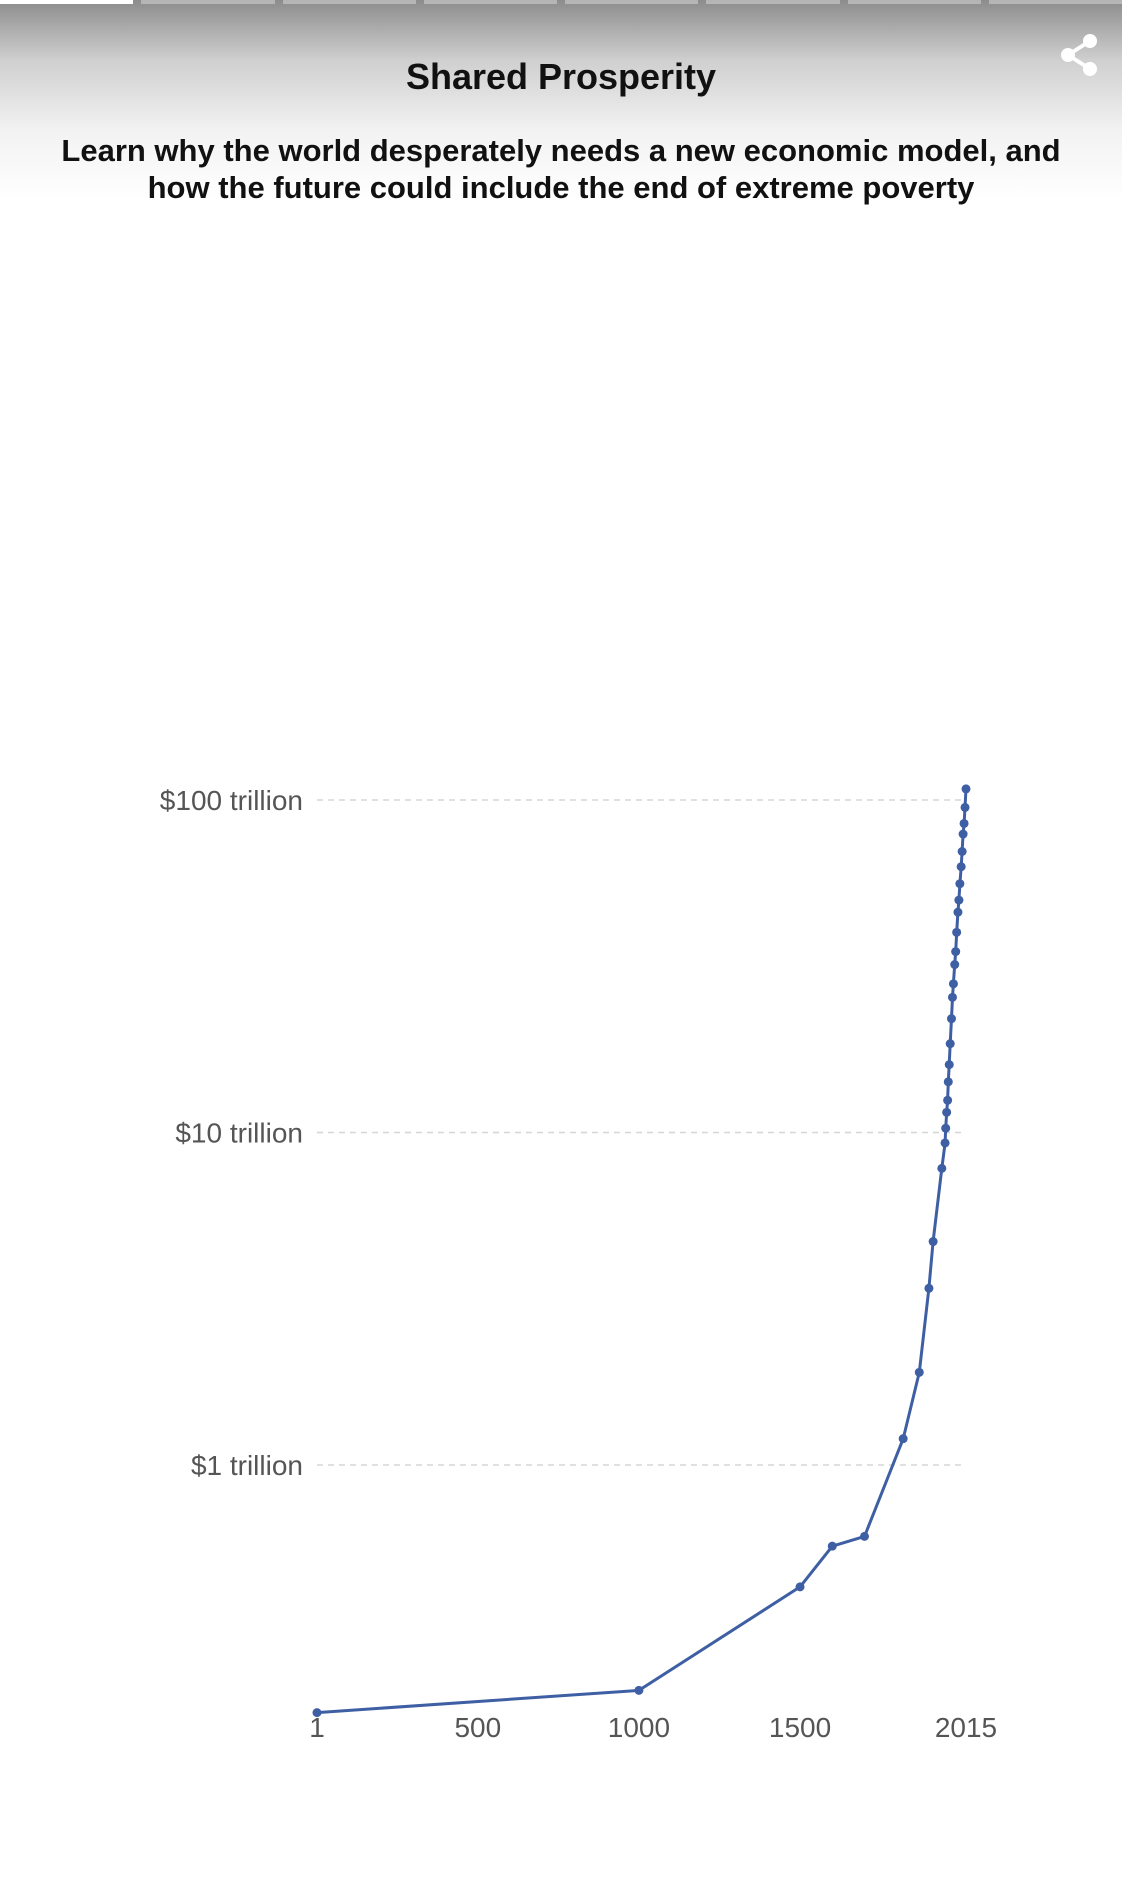 This screenshot has width=1122, height=1890. I want to click on story-progress-bar, so click(561, 2).